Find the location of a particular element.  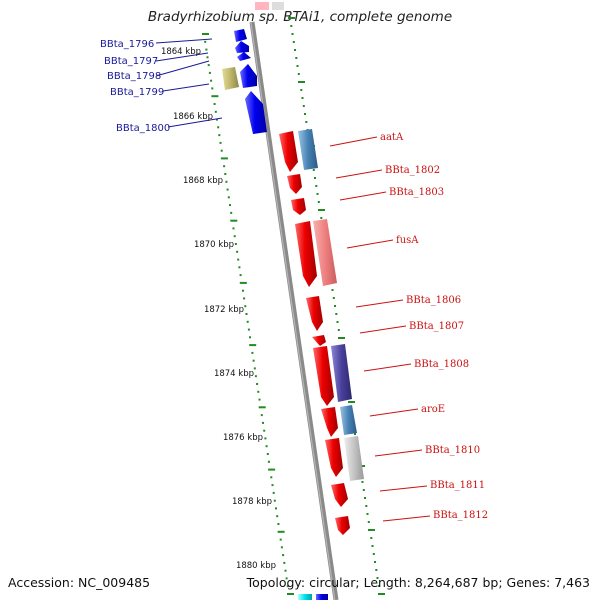

gene-label-bbta-1807: BBta_1807 is located at coordinates (436, 326).